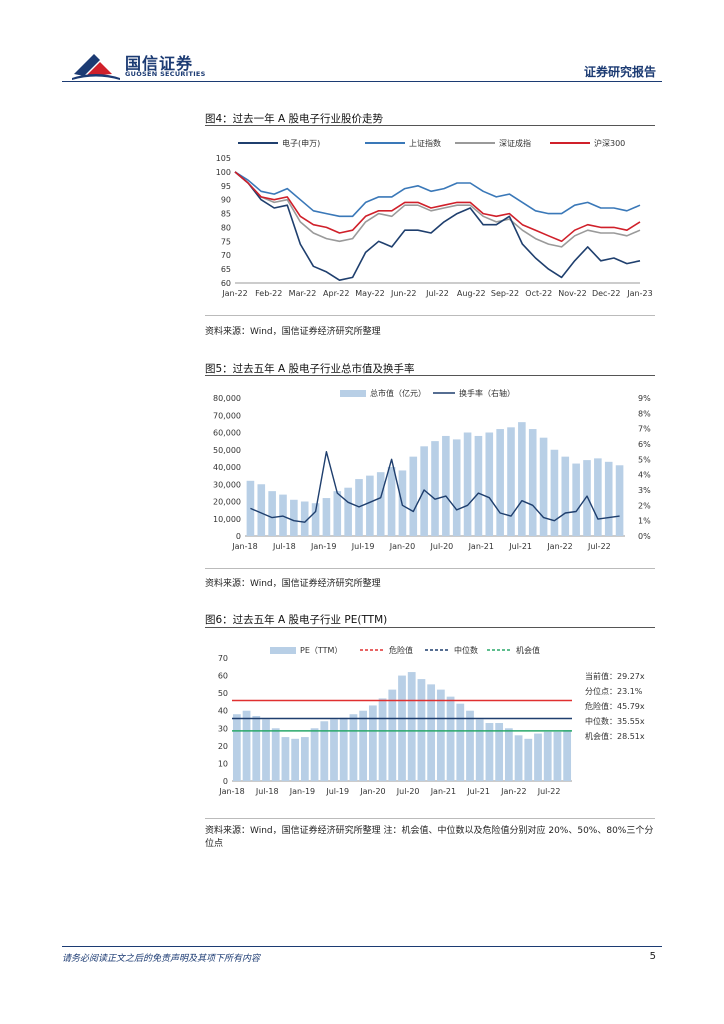  What do you see at coordinates (223, 763) in the screenshot?
I see `y-tick-label: 10` at bounding box center [223, 763].